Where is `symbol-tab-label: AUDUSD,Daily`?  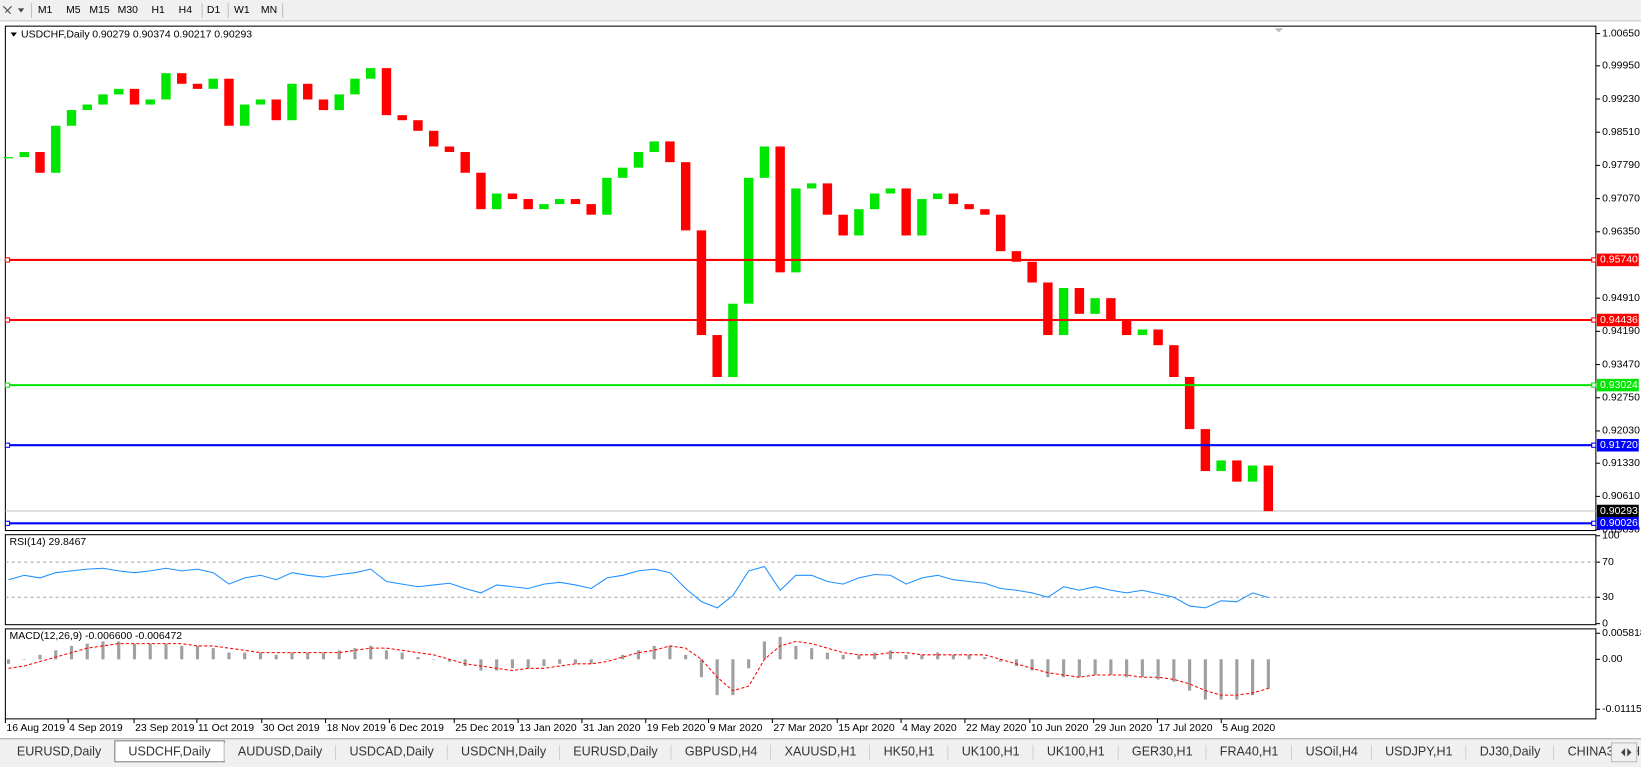
symbol-tab-label: AUDUSD,Daily is located at coordinates (280, 752).